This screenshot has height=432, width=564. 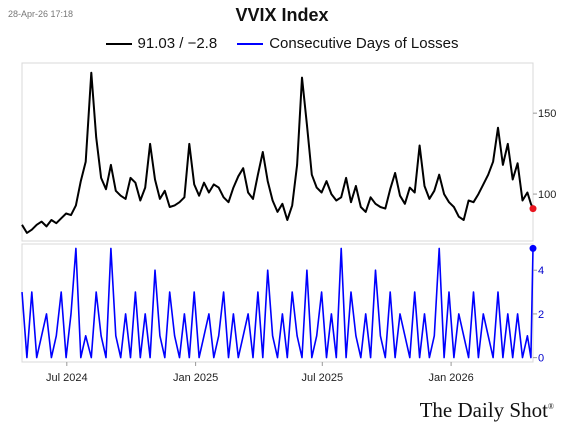 I want to click on legend-item-vvix: 91.03 / −2.8, so click(x=161, y=43).